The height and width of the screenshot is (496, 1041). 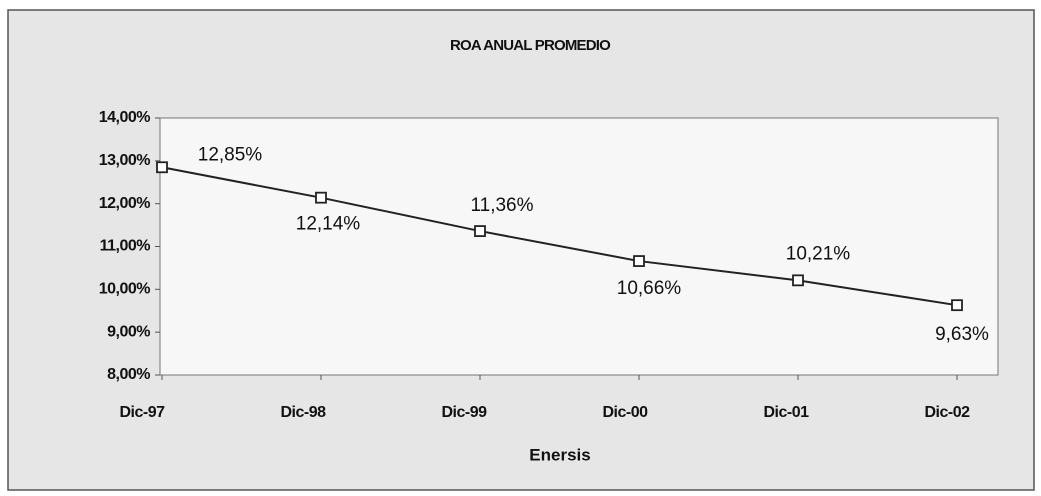 I want to click on y-tick-label: 11,00%, so click(x=125, y=246).